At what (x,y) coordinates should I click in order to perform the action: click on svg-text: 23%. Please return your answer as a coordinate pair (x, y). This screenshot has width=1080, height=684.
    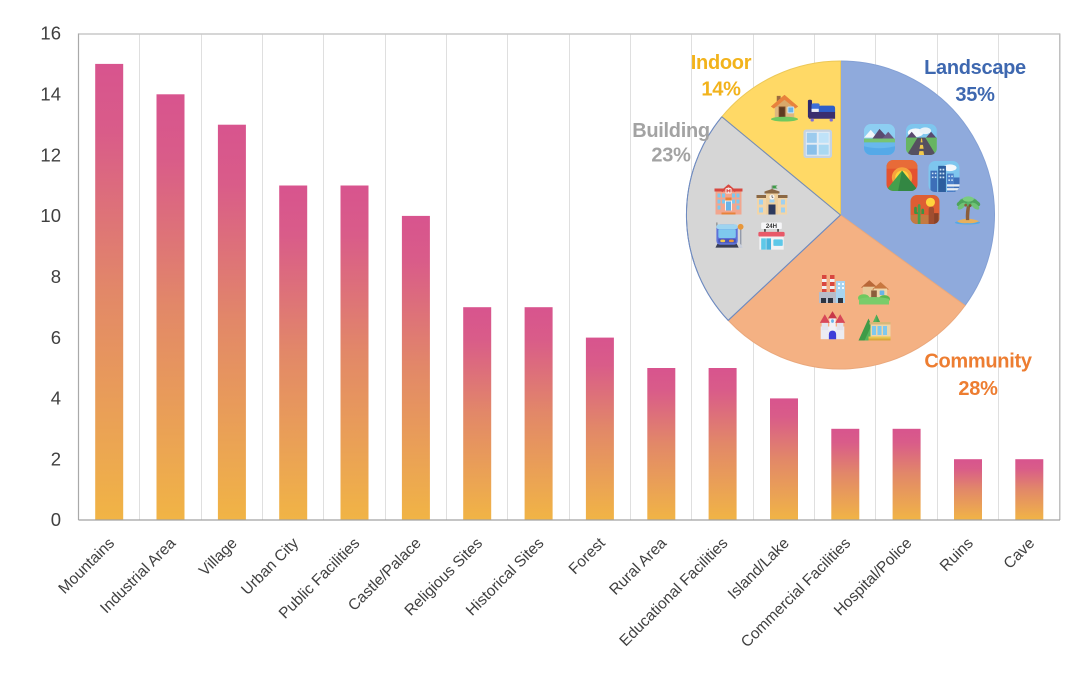
    Looking at the image, I should click on (671, 156).